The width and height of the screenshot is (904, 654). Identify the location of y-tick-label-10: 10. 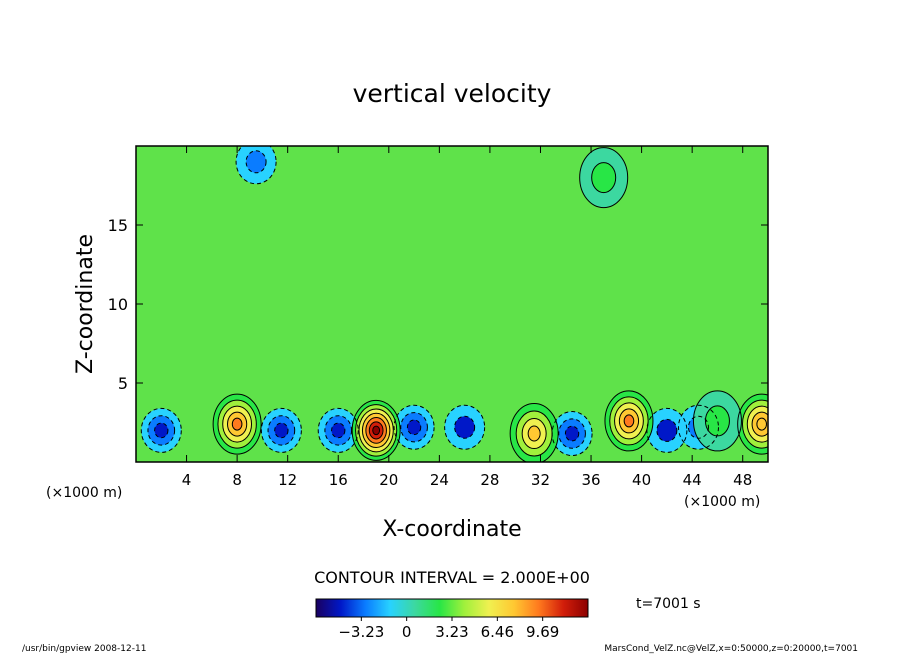
(118, 304).